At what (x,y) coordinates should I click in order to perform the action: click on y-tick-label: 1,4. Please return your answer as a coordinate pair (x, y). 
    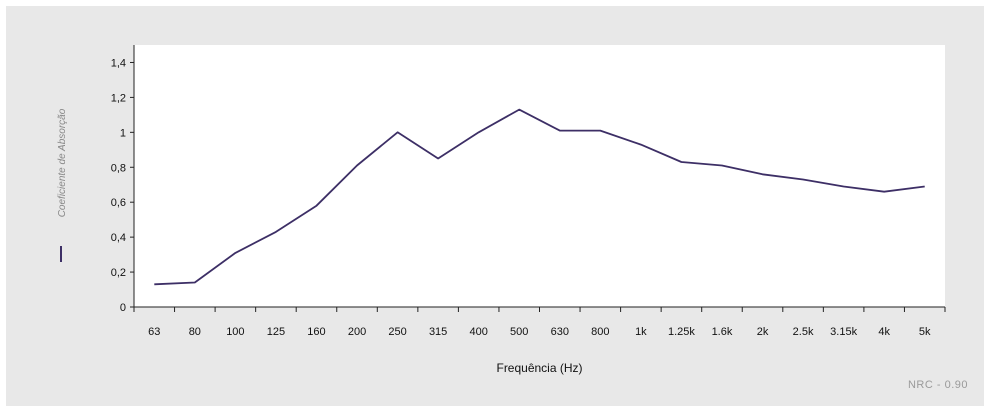
    Looking at the image, I should click on (118, 63).